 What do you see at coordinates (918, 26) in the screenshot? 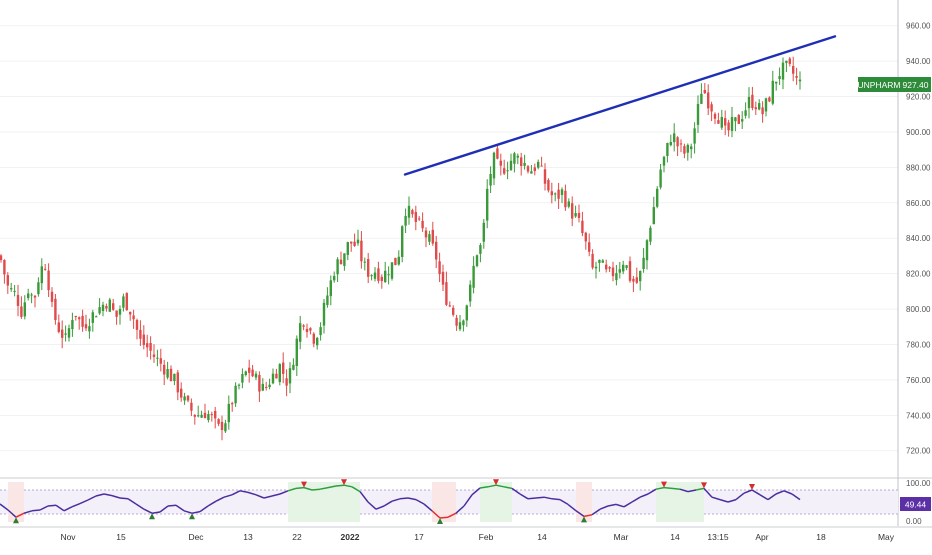
I see `price-tick-label: 960.00` at bounding box center [918, 26].